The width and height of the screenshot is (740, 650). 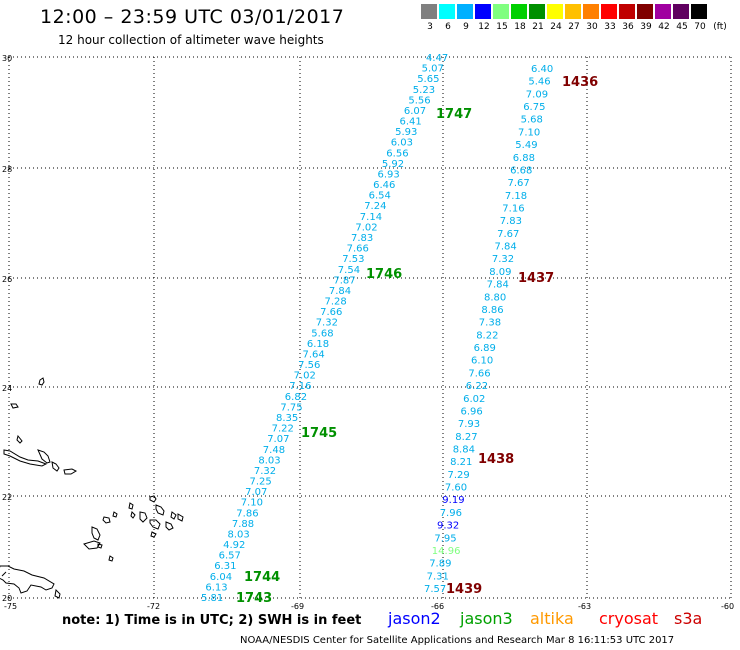 What do you see at coordinates (646, 27) in the screenshot?
I see `legend-label: 39` at bounding box center [646, 27].